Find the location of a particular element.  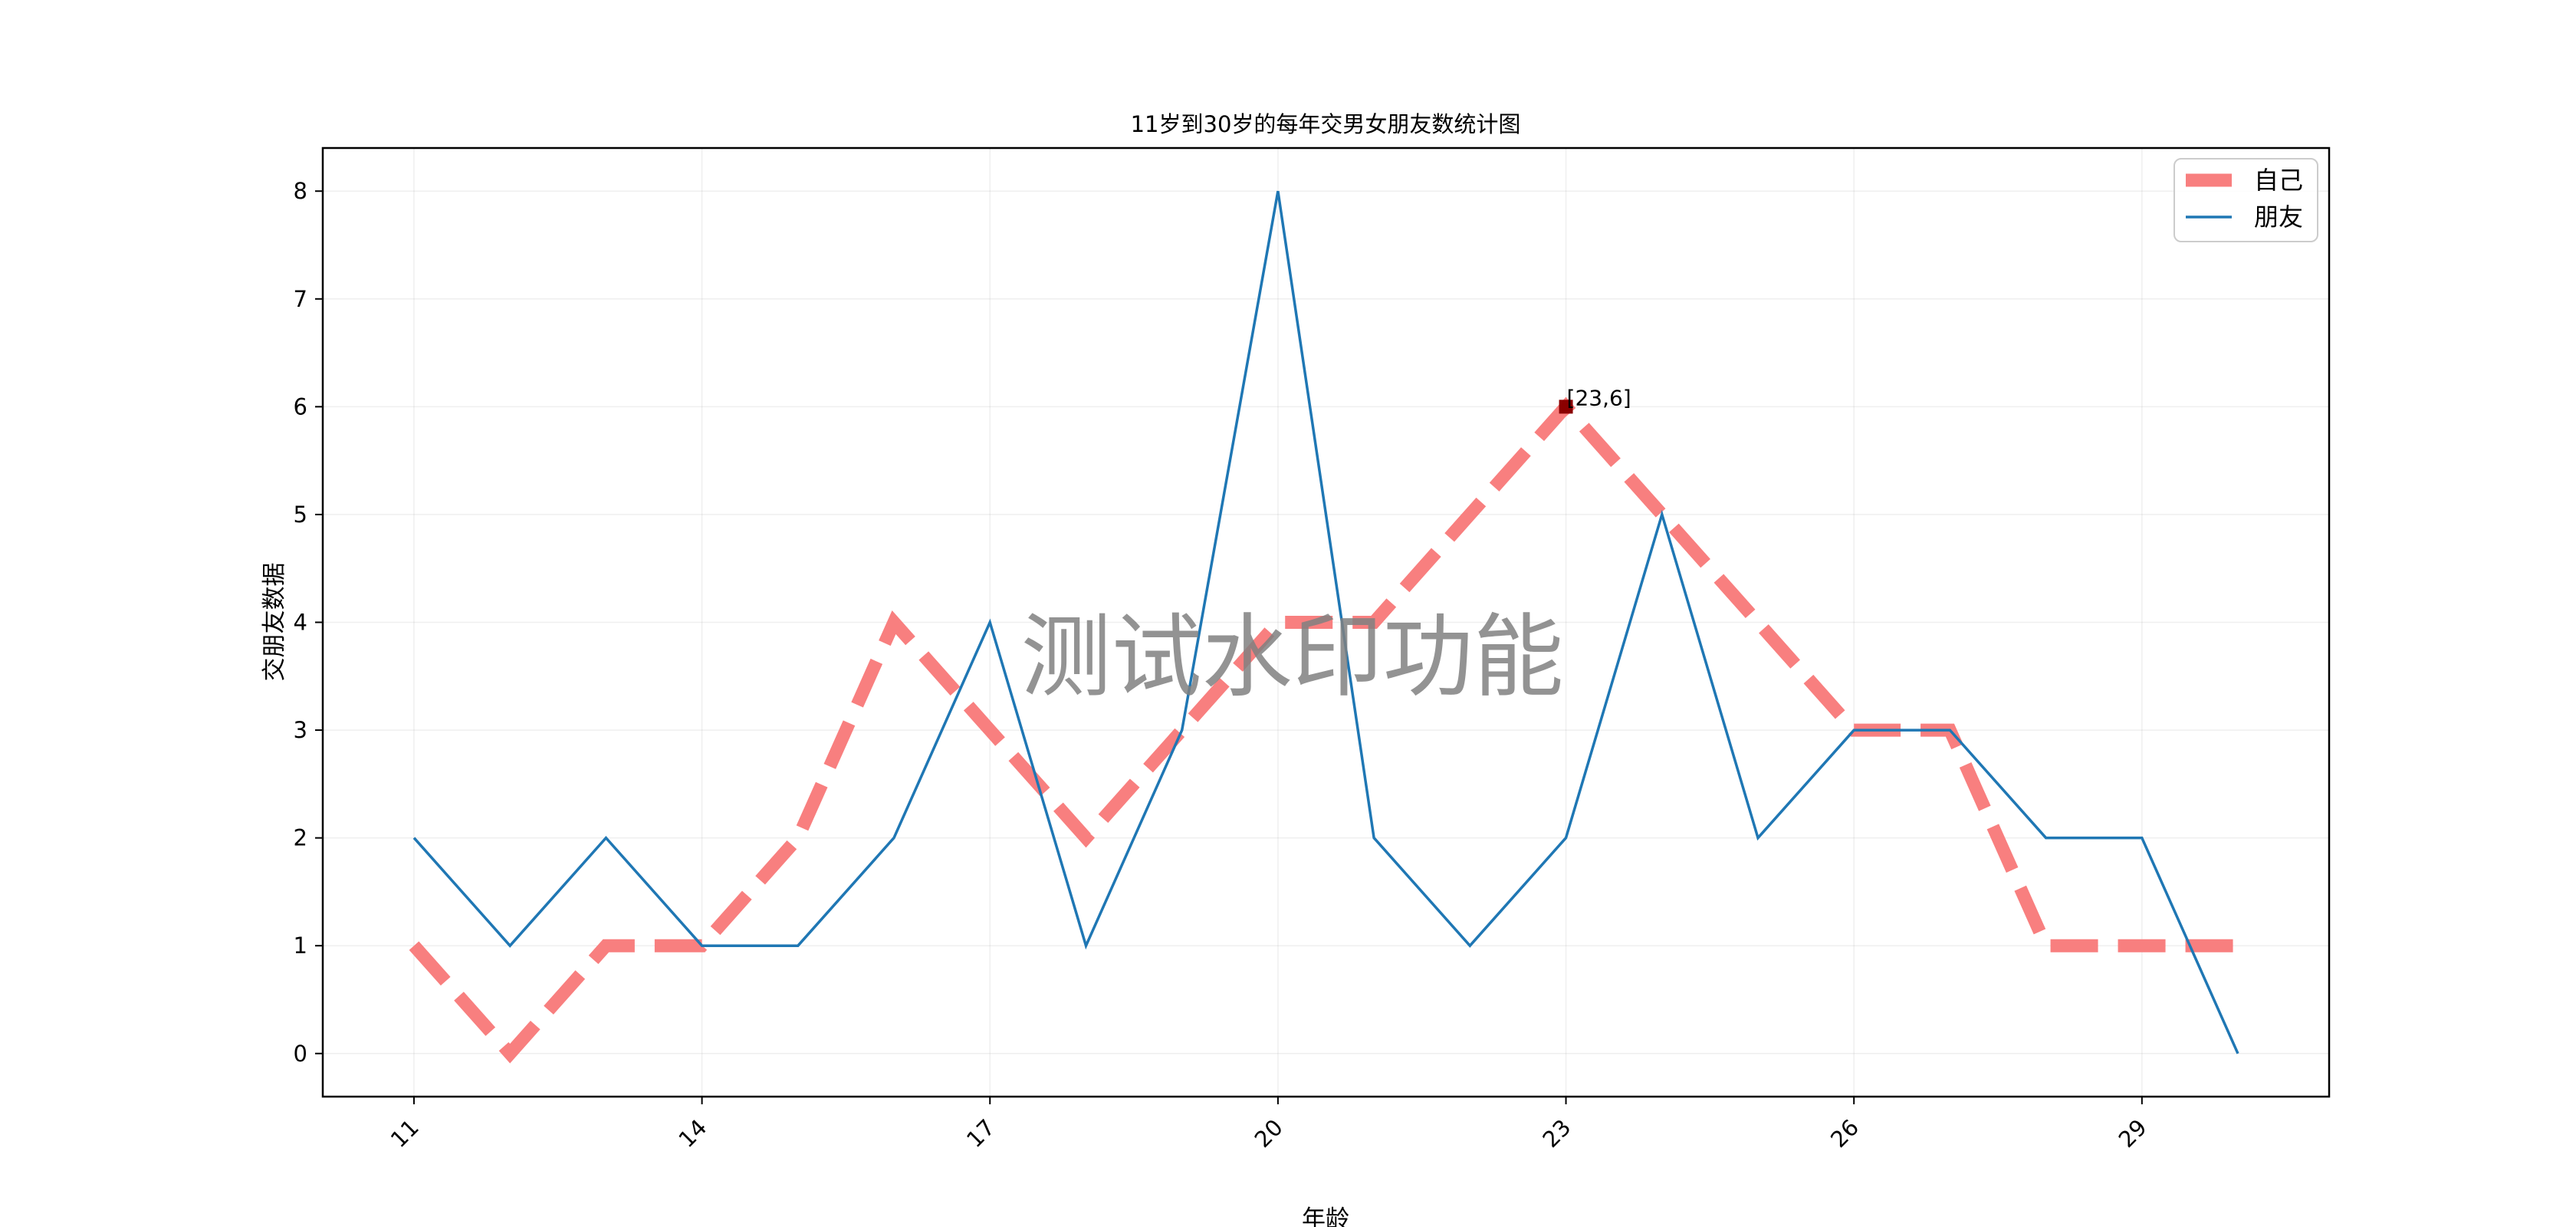

y-tick-label: 3 is located at coordinates (300, 730).